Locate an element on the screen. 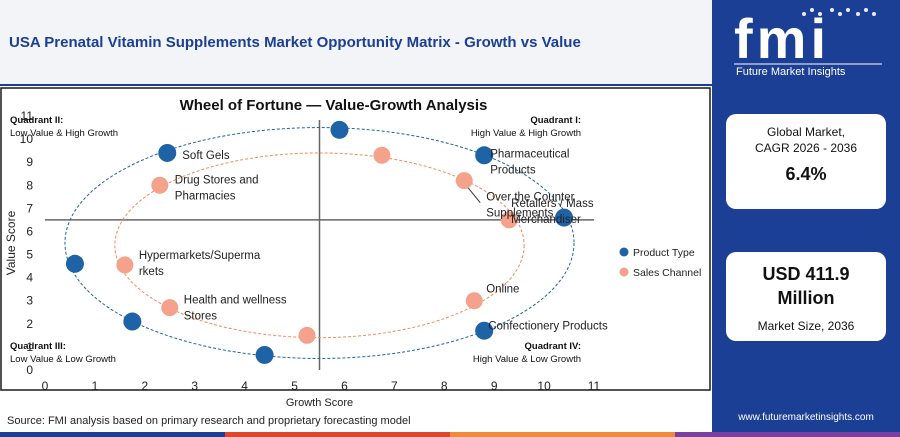  x-tick-label: 0 is located at coordinates (45, 386).